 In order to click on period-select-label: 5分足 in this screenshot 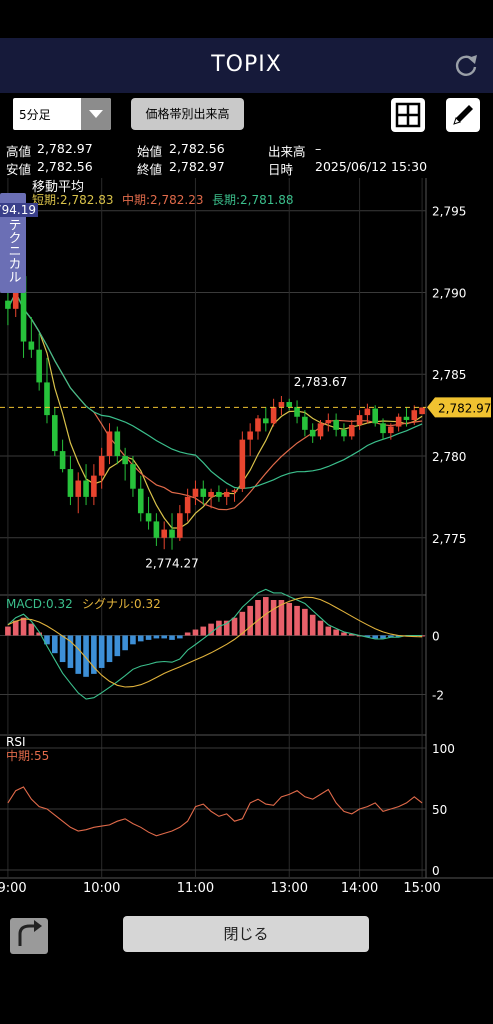, I will do `click(35, 115)`.